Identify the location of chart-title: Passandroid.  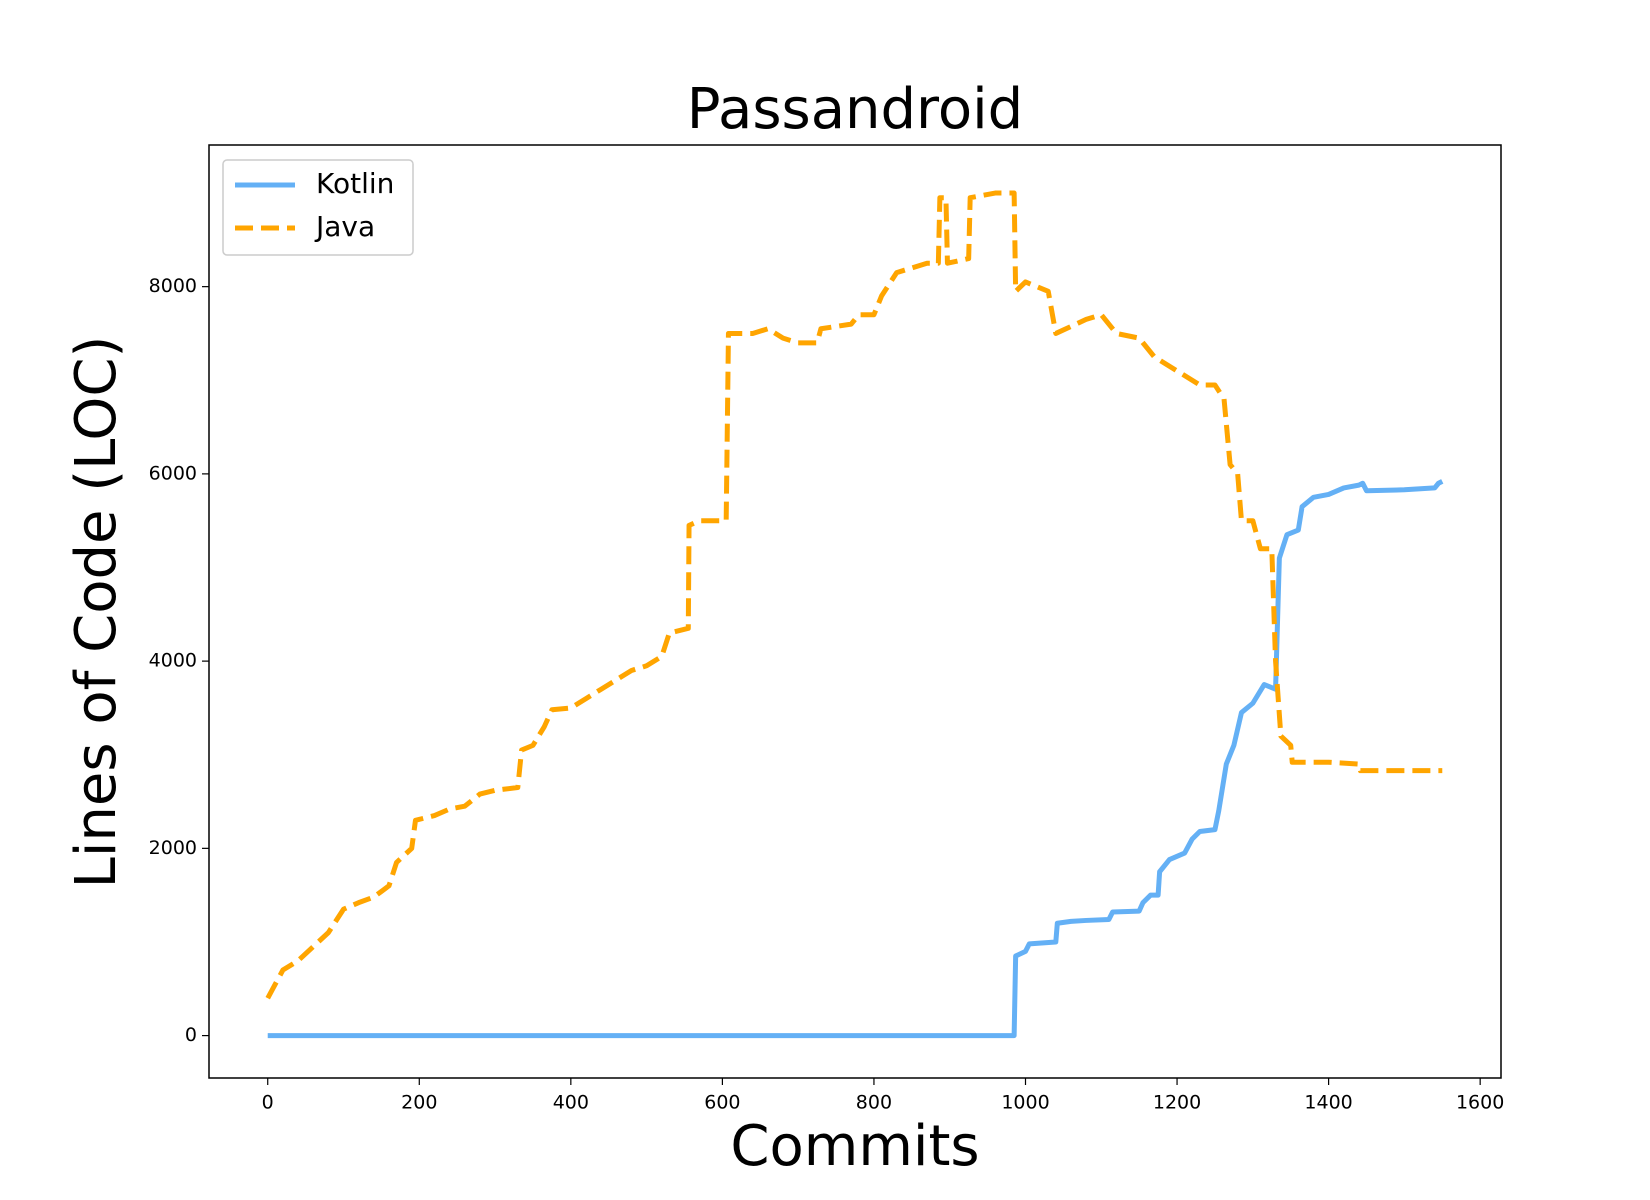
(855, 109).